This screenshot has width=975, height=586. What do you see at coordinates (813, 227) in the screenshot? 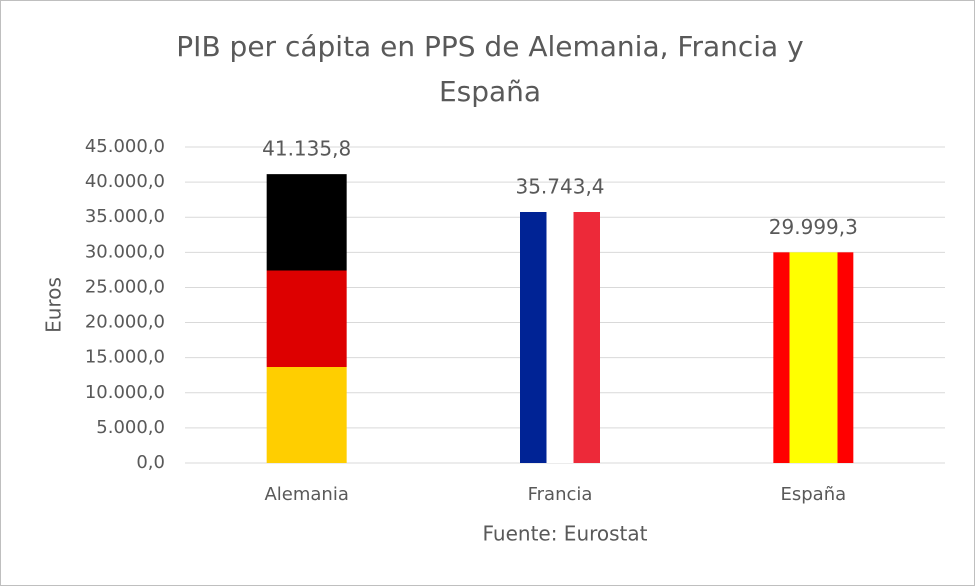
I see `data-label: 29.999,3` at bounding box center [813, 227].